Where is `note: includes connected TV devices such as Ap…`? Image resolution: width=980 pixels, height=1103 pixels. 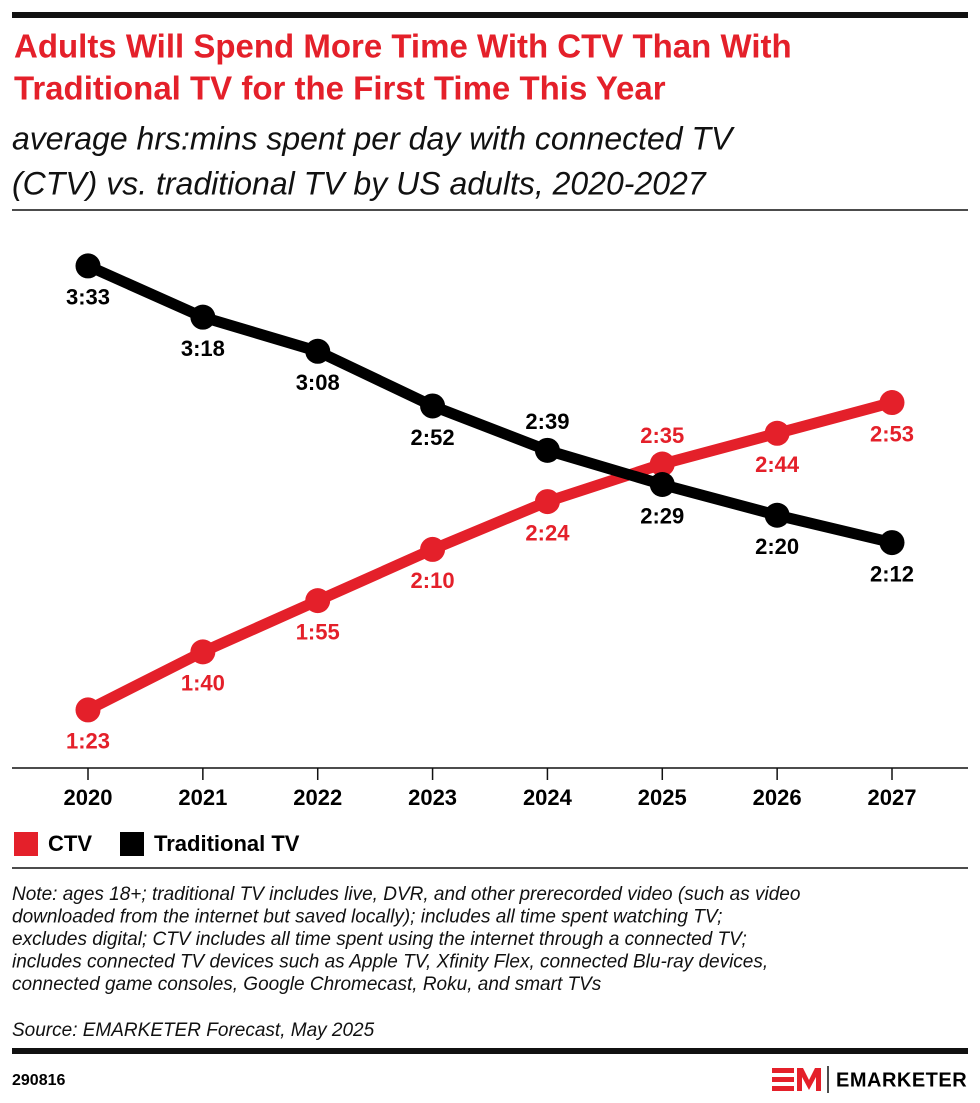 note: includes connected TV devices such as Ap… is located at coordinates (390, 962).